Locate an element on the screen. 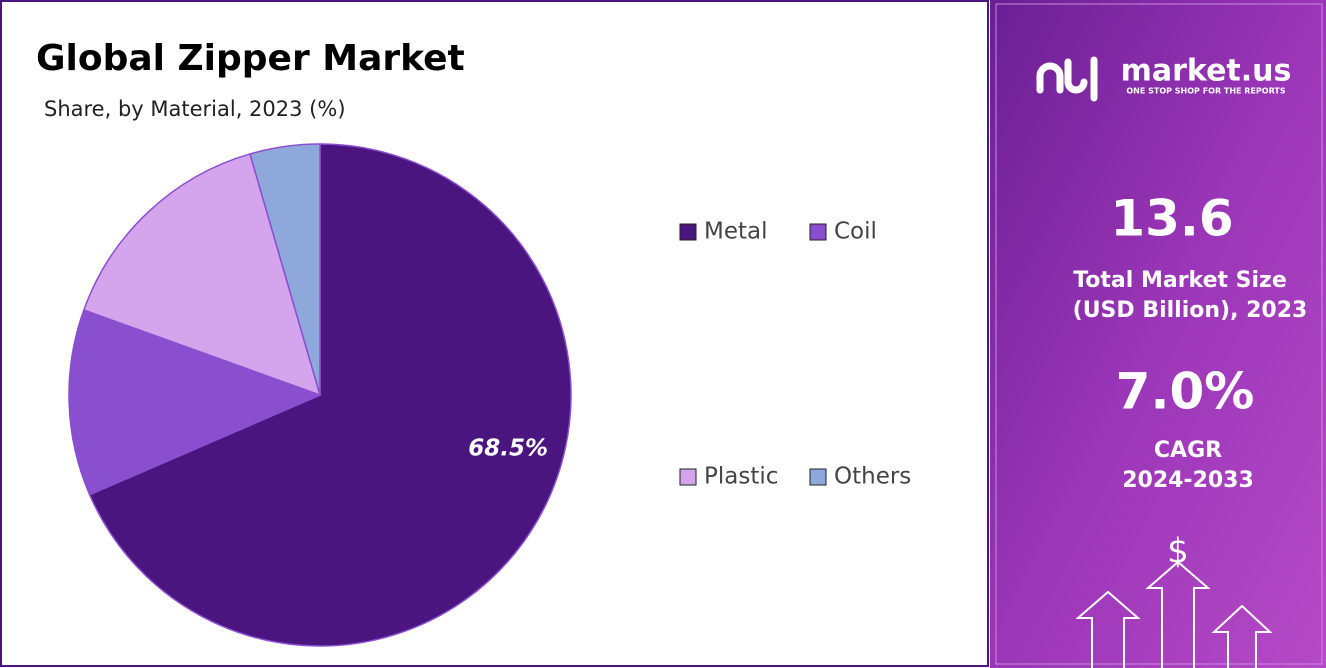  dollar-icon: $ is located at coordinates (1178, 552).